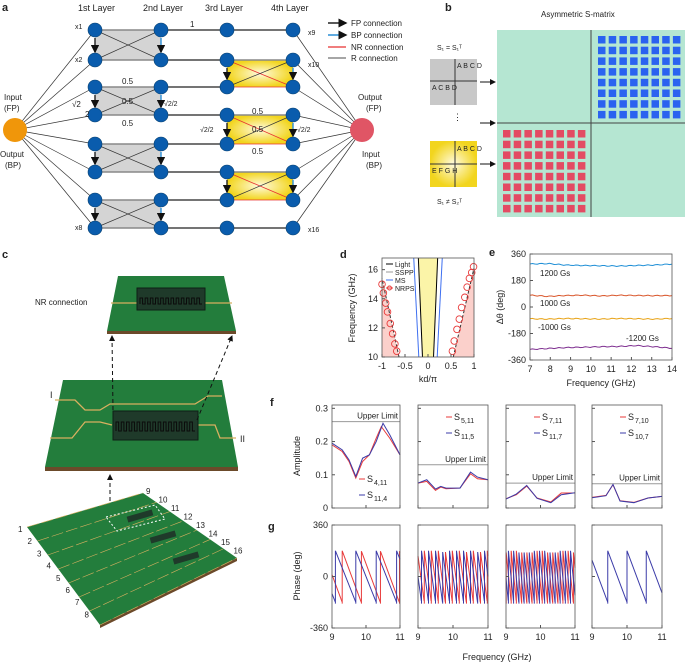 The width and height of the screenshot is (685, 665). What do you see at coordinates (453, 482) in the screenshot?
I see `amplitude-line` at bounding box center [453, 482].